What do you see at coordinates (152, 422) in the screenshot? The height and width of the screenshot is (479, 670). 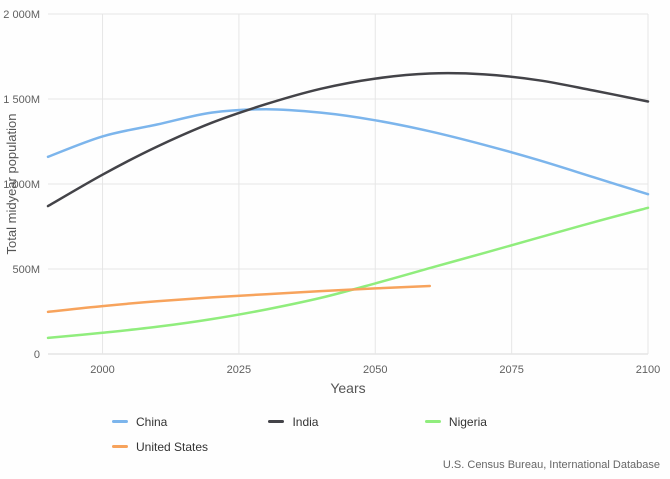 I see `legend-label-china: China` at bounding box center [152, 422].